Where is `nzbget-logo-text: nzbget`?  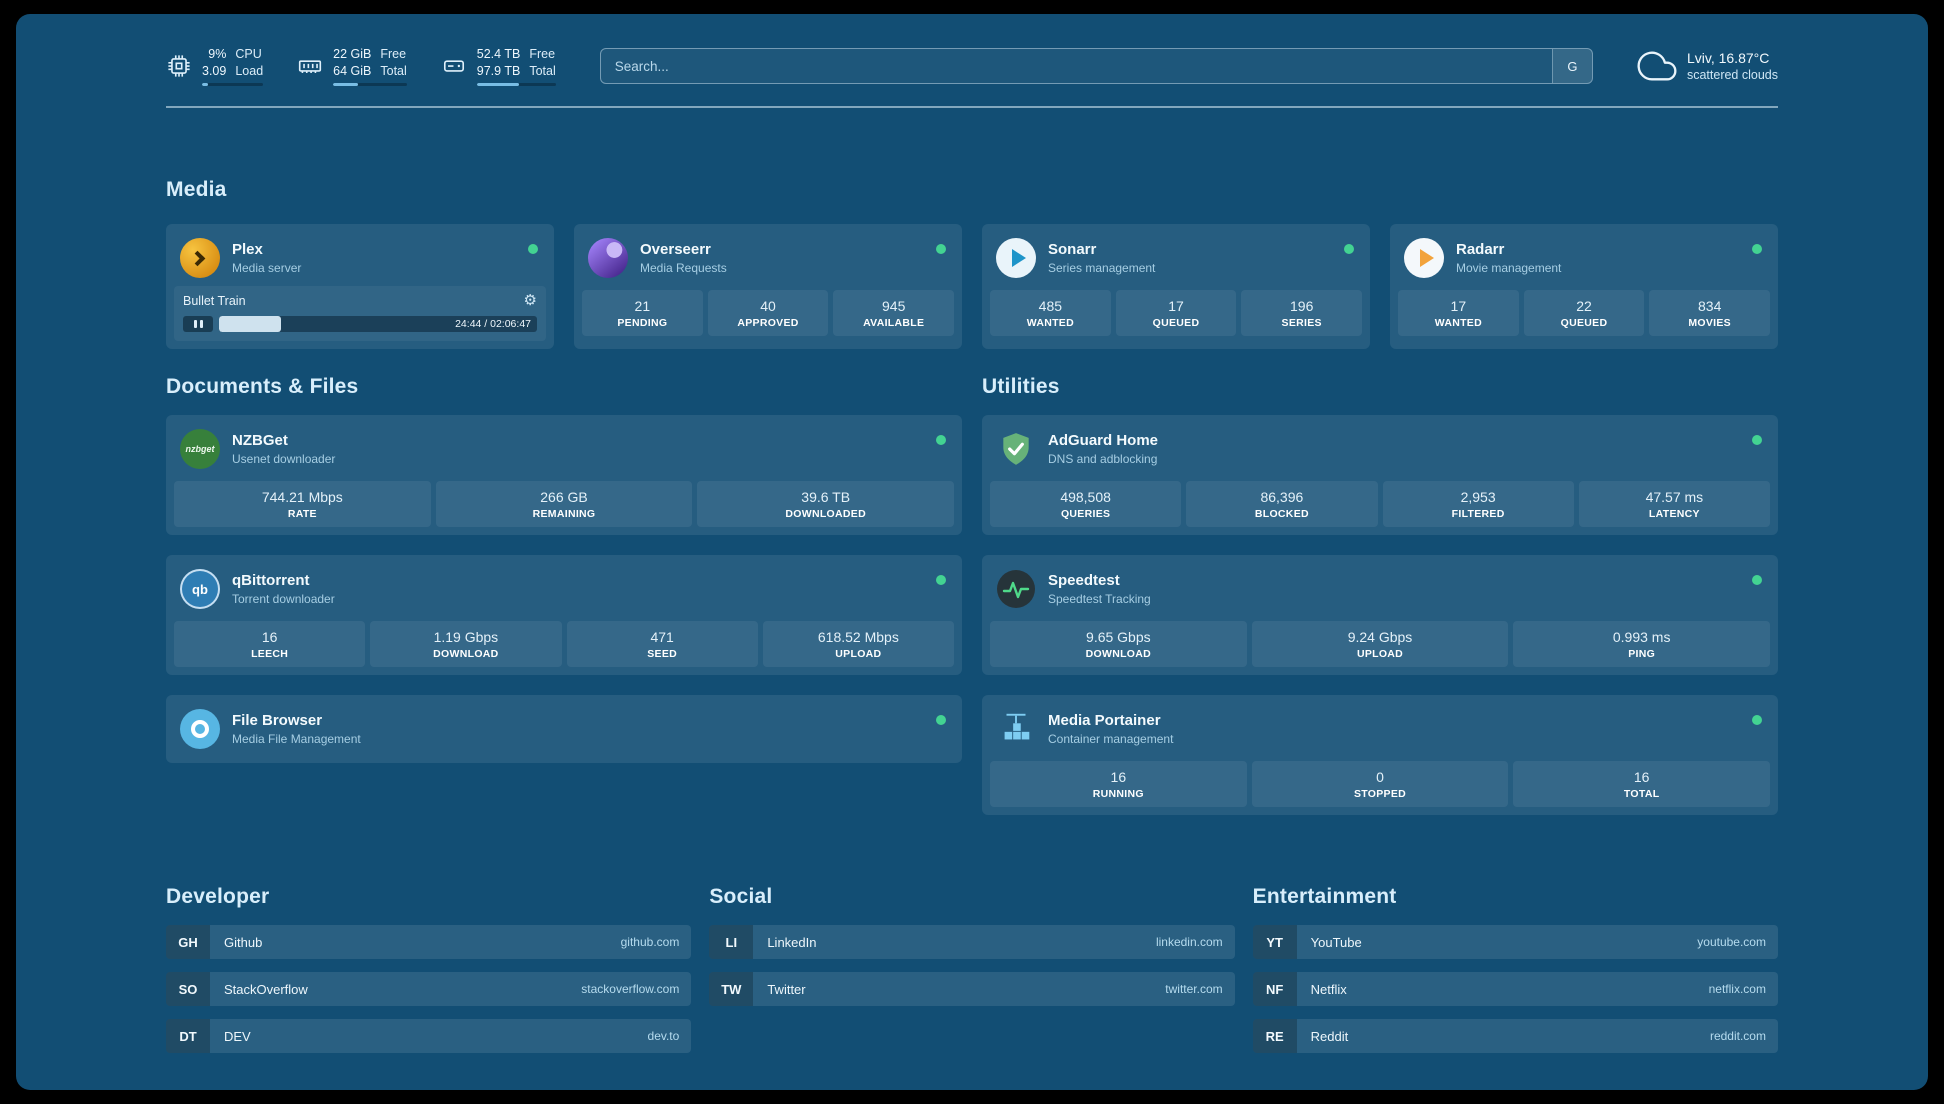 nzbget-logo-text: nzbget is located at coordinates (200, 449).